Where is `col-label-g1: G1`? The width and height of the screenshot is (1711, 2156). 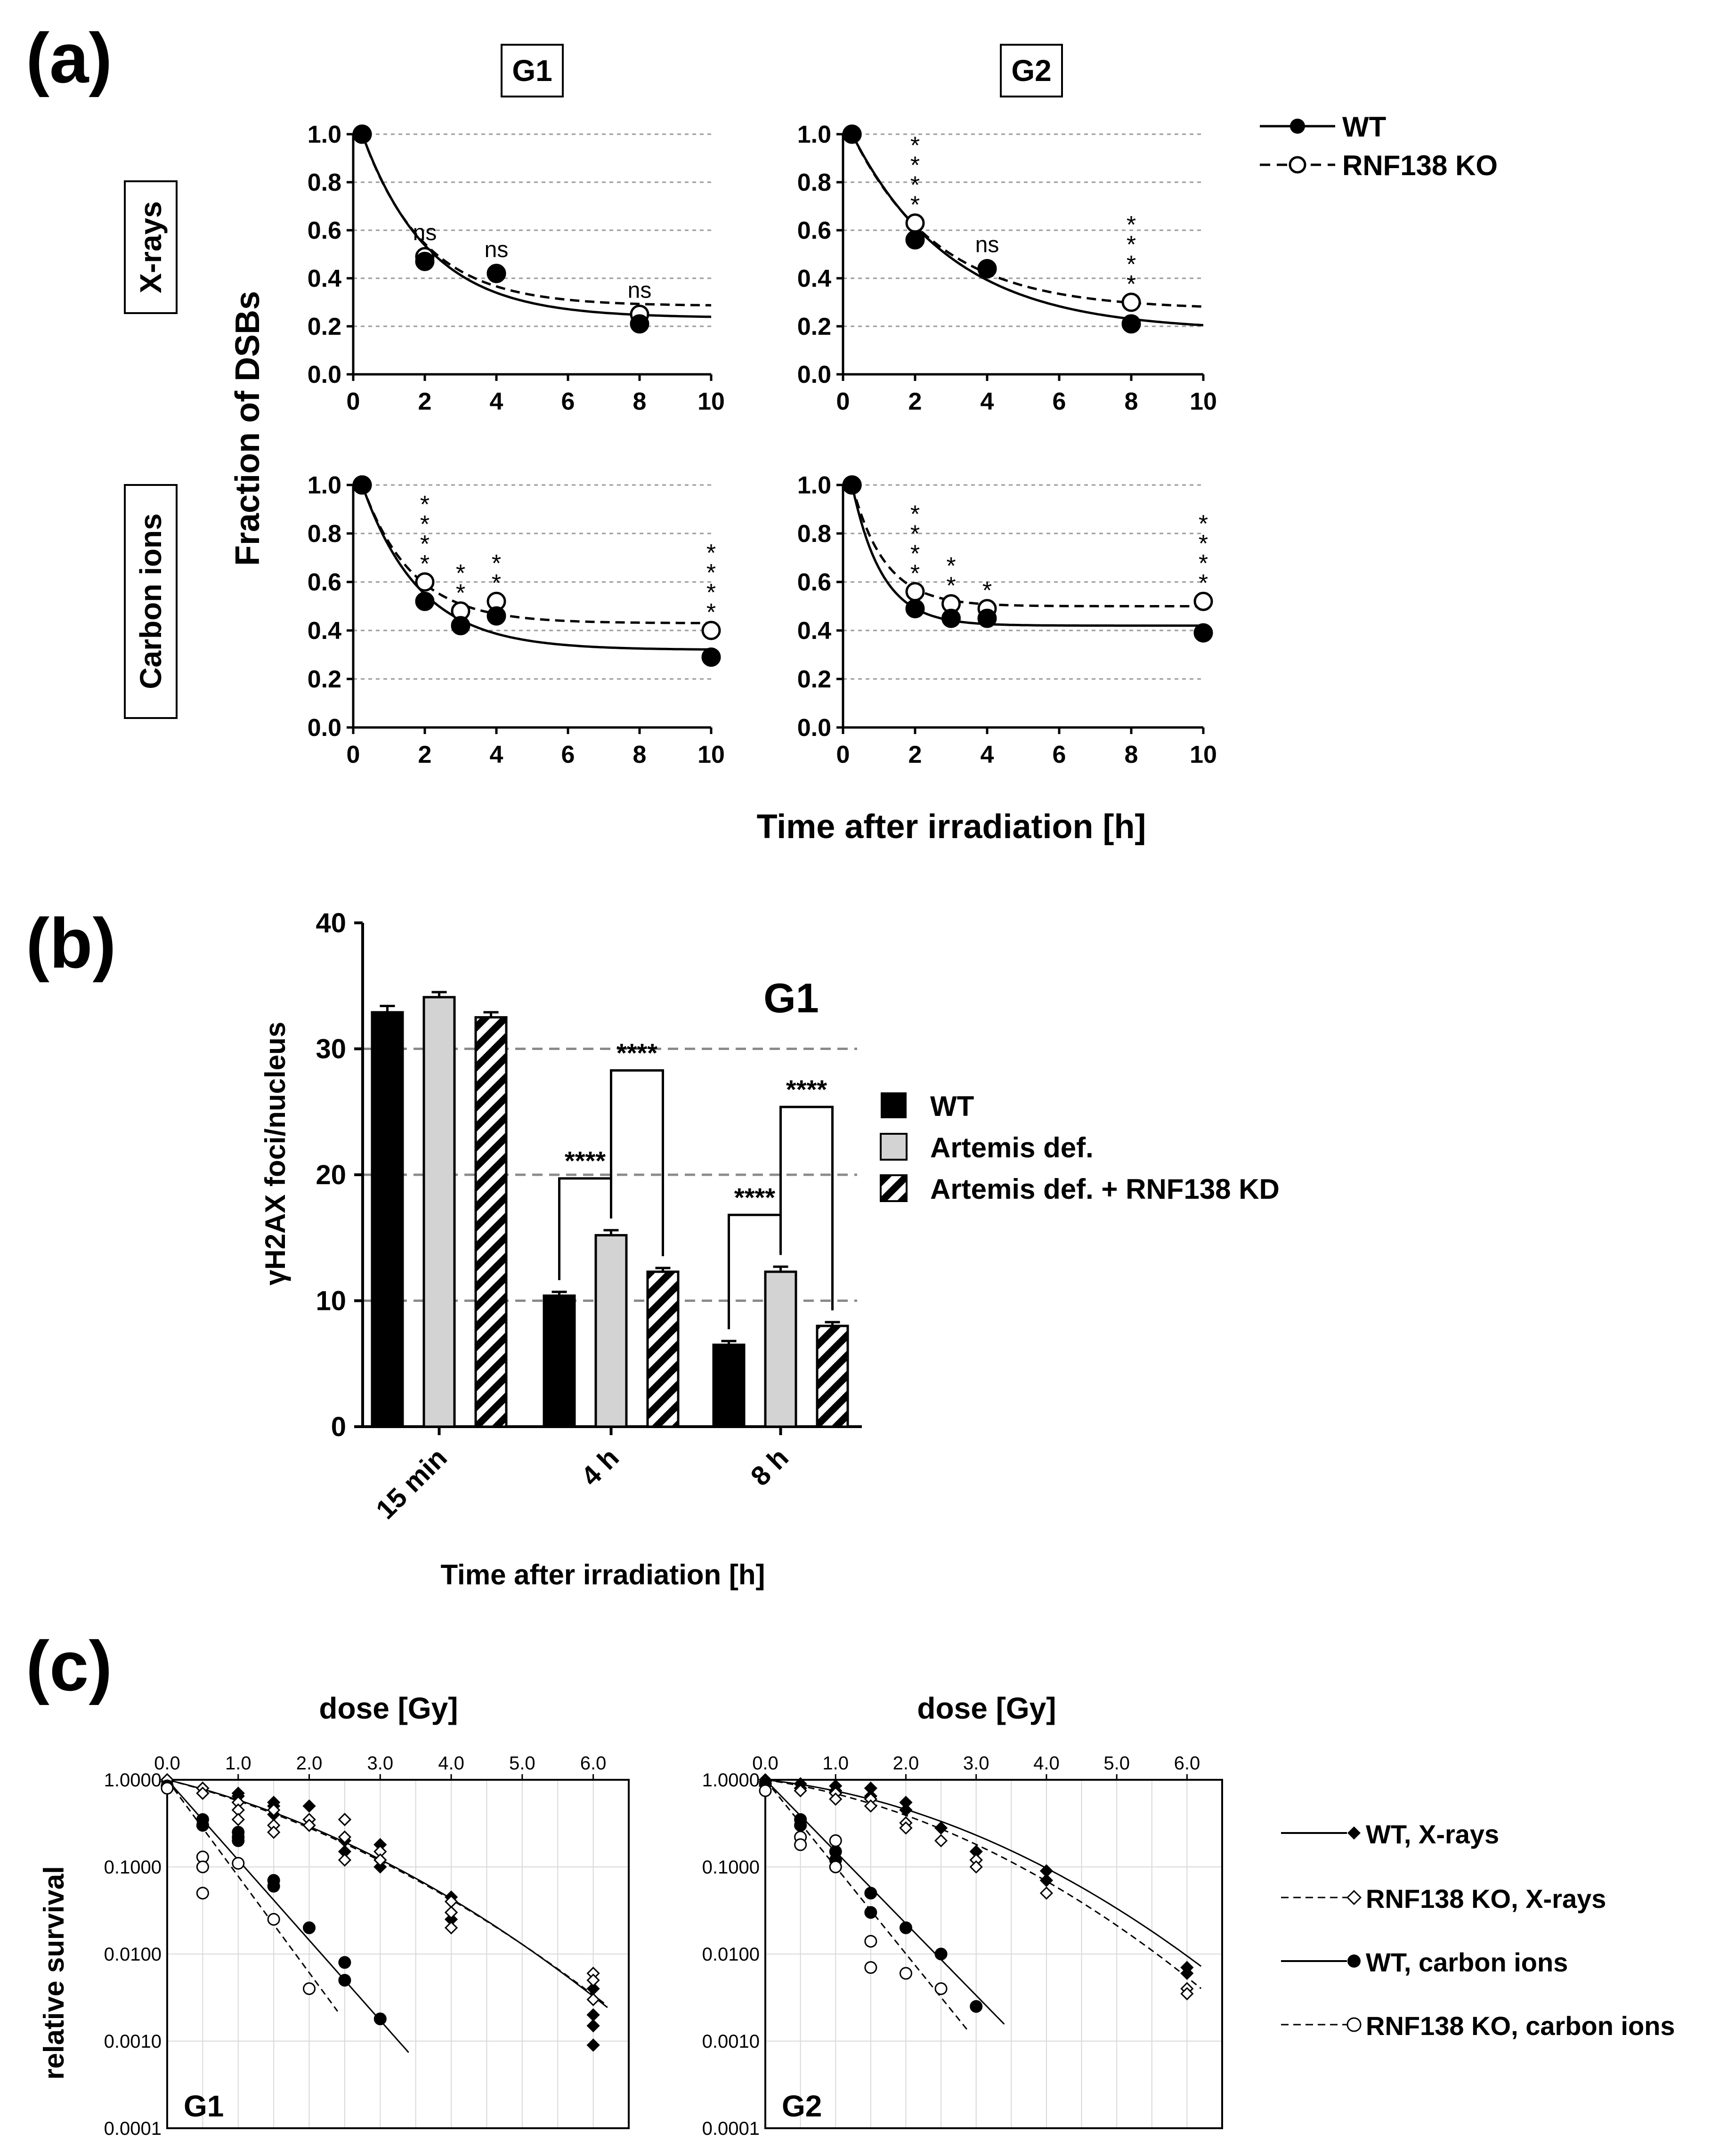
col-label-g1: G1 is located at coordinates (532, 71).